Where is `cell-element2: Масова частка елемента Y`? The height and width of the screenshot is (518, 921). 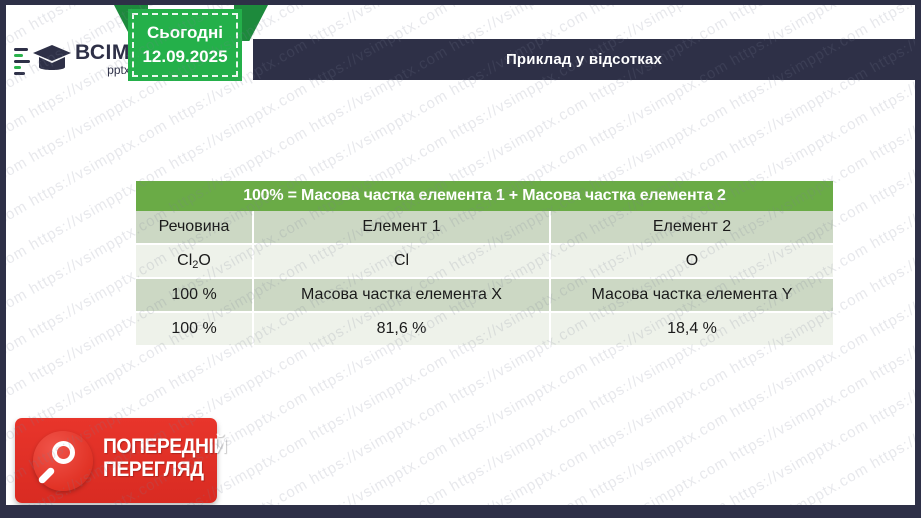
cell-element2: Масова частка елемента Y is located at coordinates (692, 295).